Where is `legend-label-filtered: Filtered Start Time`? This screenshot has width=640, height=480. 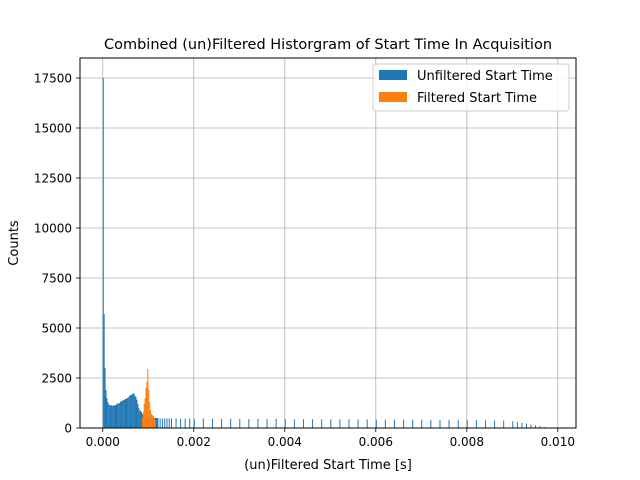 legend-label-filtered: Filtered Start Time is located at coordinates (477, 98).